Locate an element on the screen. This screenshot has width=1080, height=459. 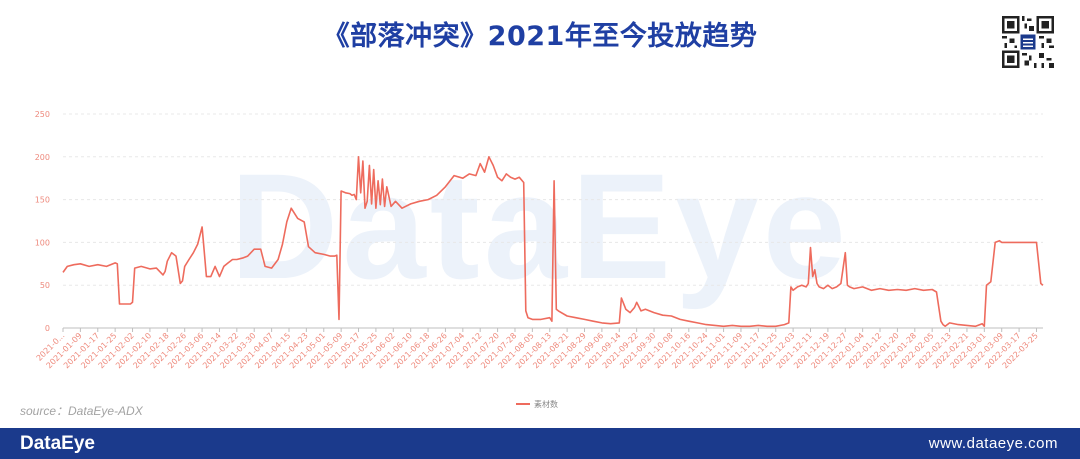
footer-url: www.dataeye.com is located at coordinates (993, 443).